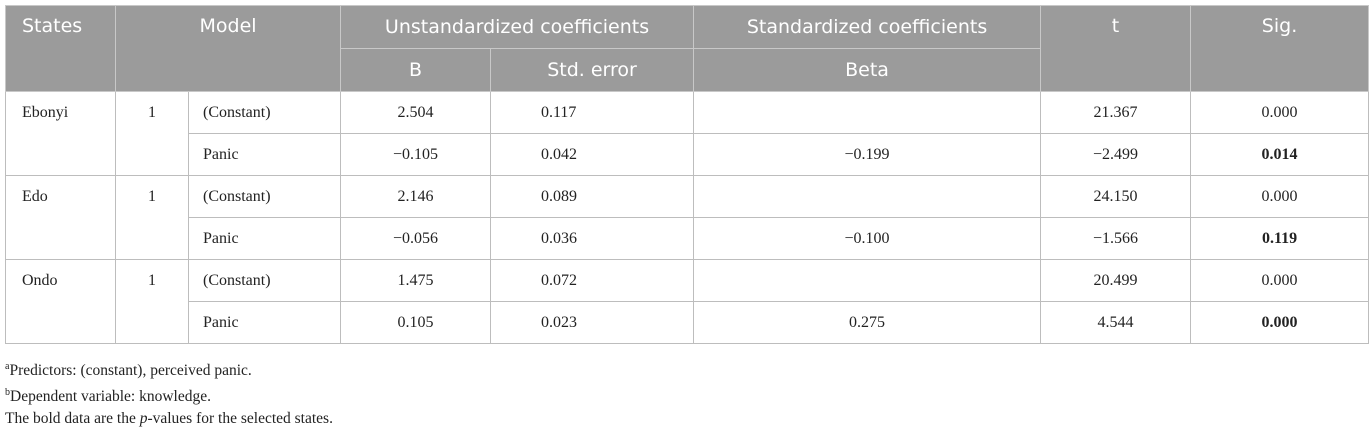 The height and width of the screenshot is (430, 1372). What do you see at coordinates (1280, 48) in the screenshot?
I see `header-cell: Sig.` at bounding box center [1280, 48].